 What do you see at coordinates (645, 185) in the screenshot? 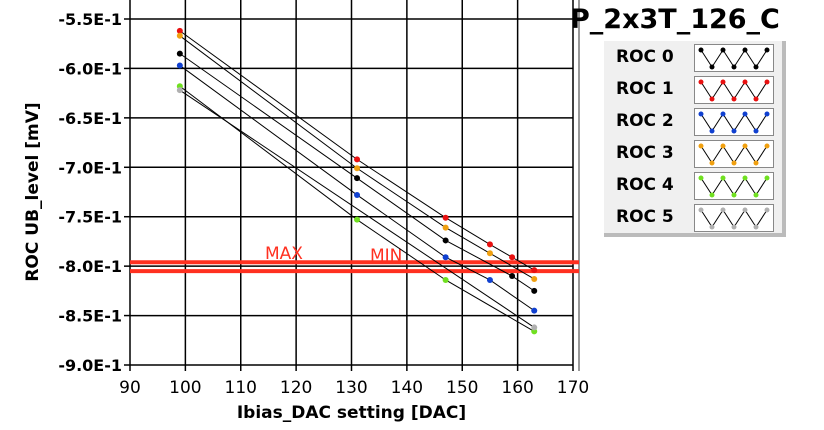
I see `legend-label: ROC 4` at bounding box center [645, 185].